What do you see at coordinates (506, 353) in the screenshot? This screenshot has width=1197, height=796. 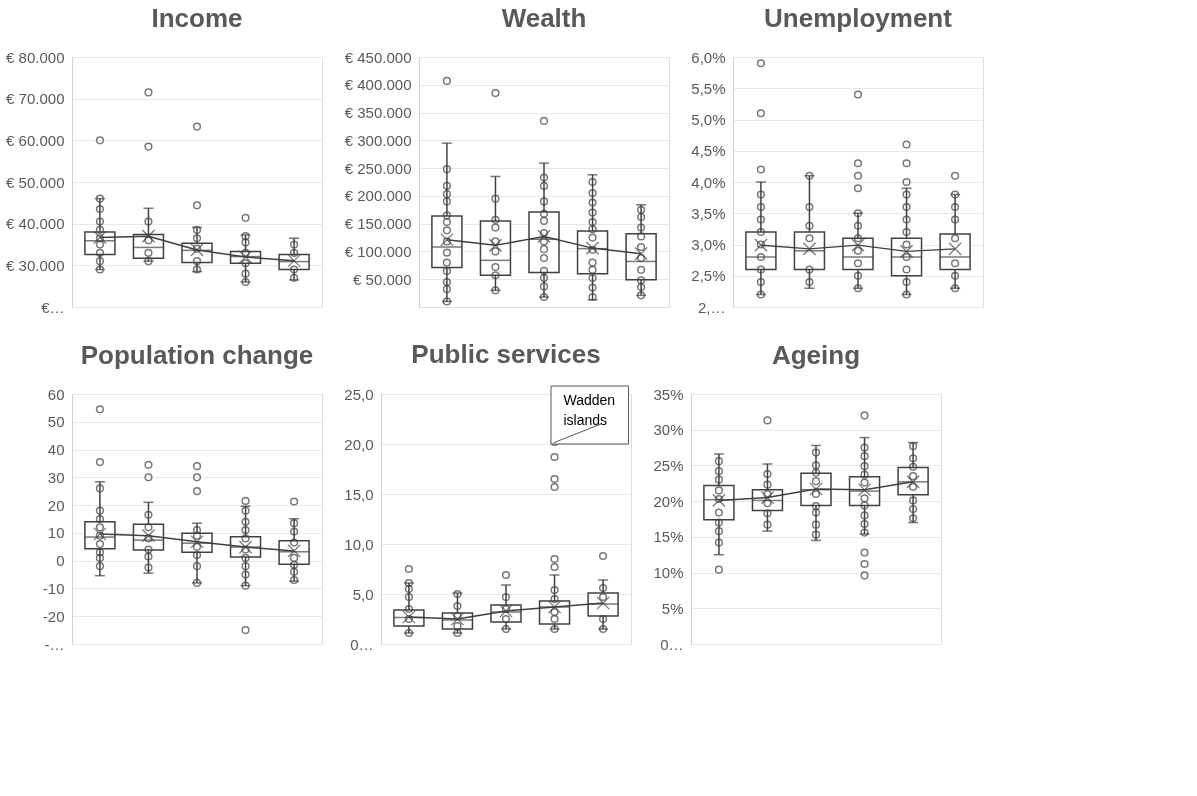 I see `chart-title: Public services` at bounding box center [506, 353].